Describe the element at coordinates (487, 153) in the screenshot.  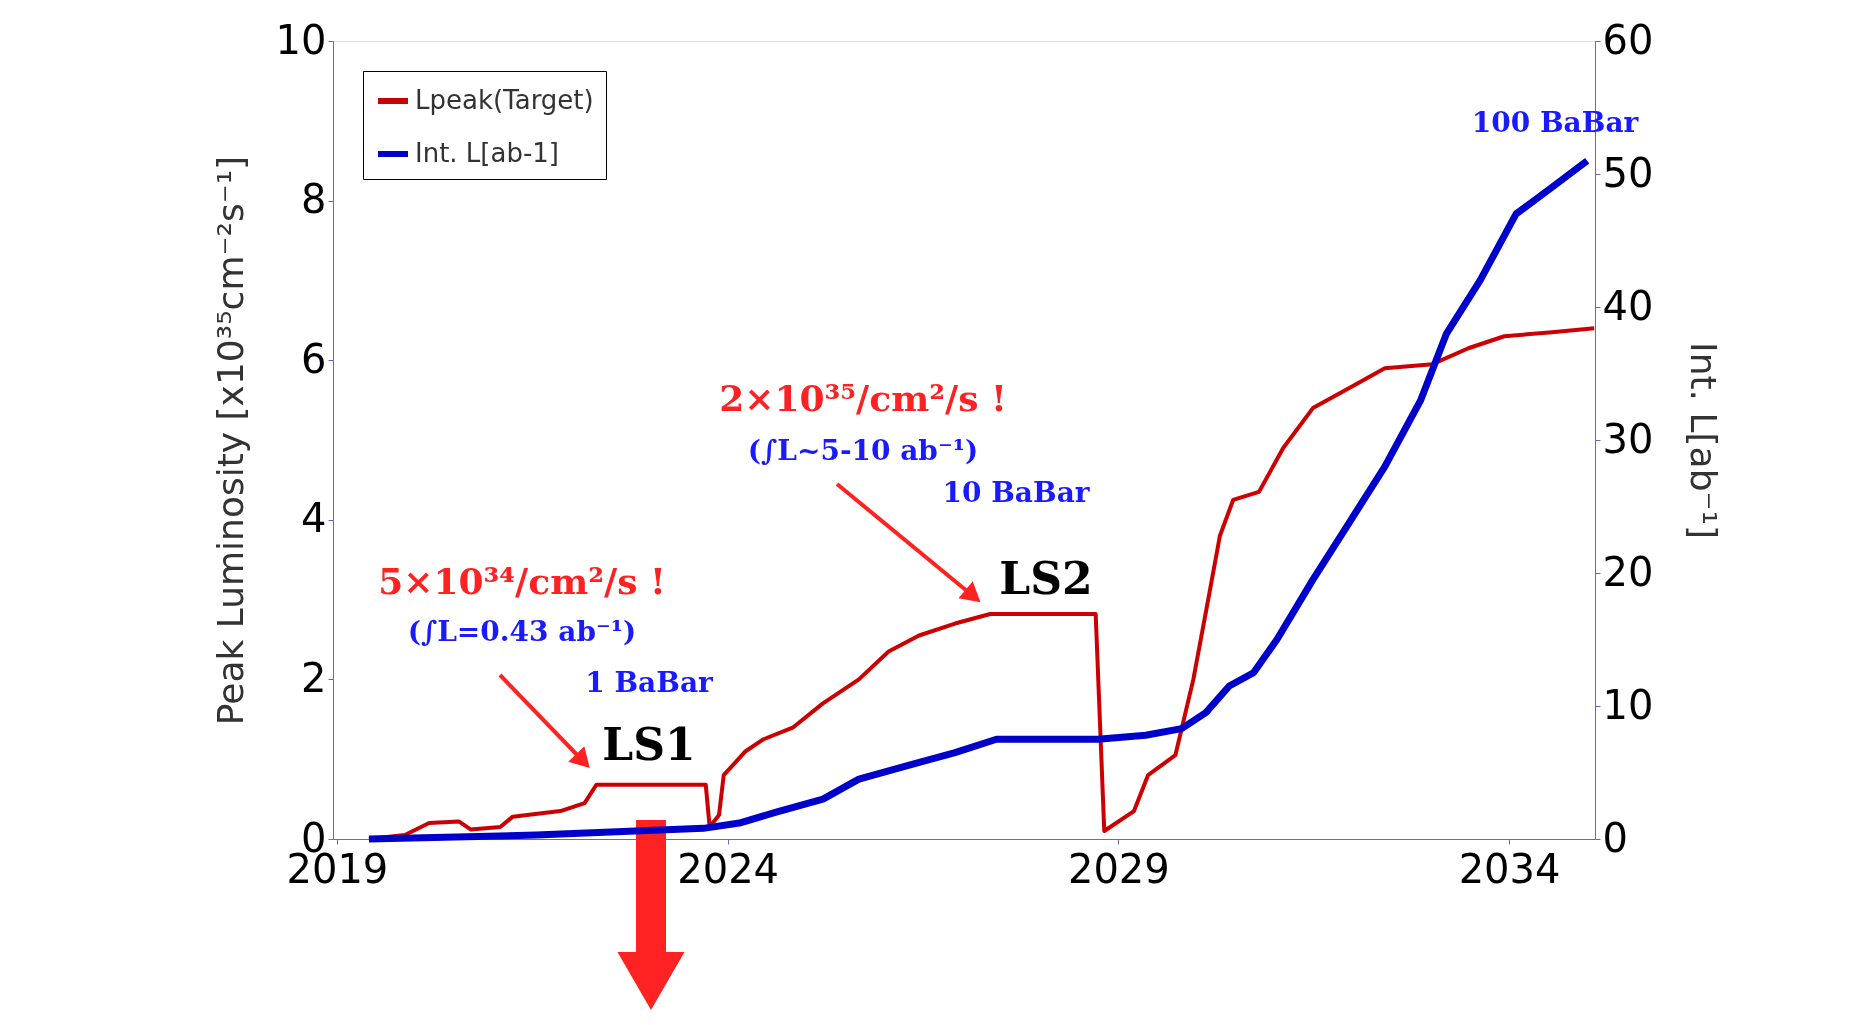
I see `legend-label: Int. L[ab-1]` at that location.